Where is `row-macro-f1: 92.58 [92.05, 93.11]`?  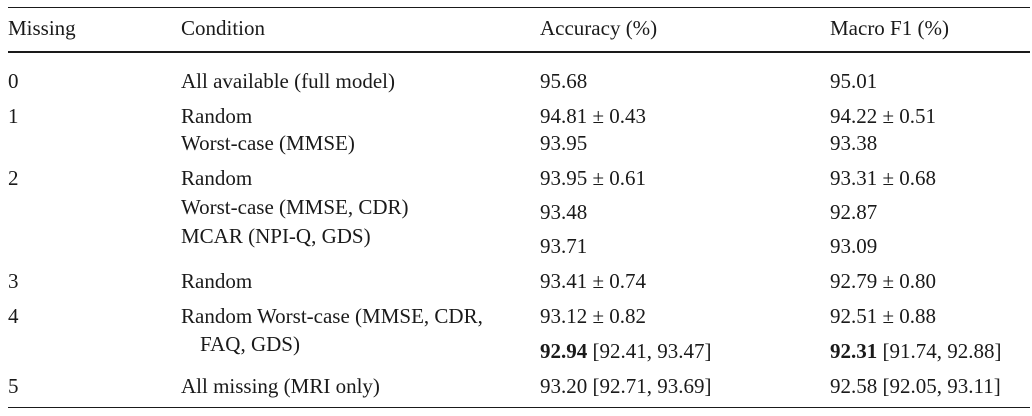 row-macro-f1: 92.58 [92.05, 93.11] is located at coordinates (915, 386).